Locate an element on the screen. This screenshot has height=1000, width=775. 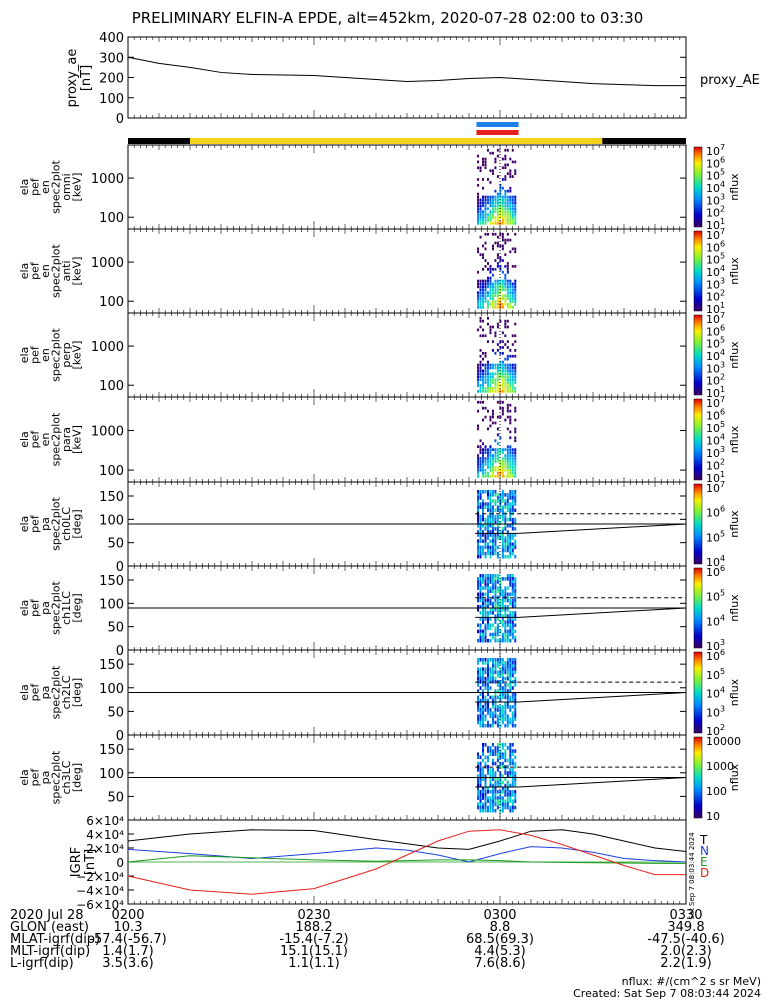
y-axis-label: proxy_ae is located at coordinates (72, 78).